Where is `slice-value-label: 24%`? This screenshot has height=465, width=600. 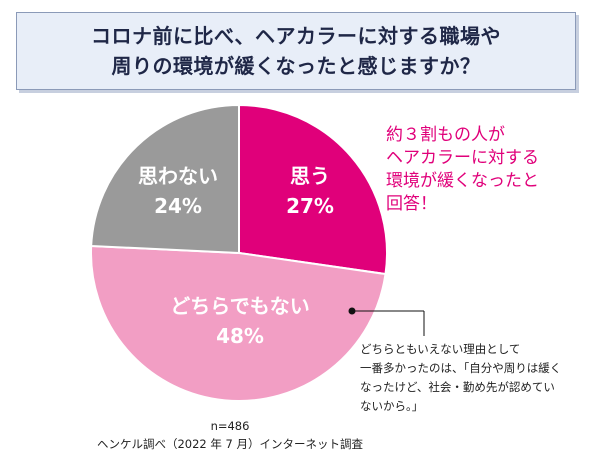
slice-value-label: 24% is located at coordinates (178, 206).